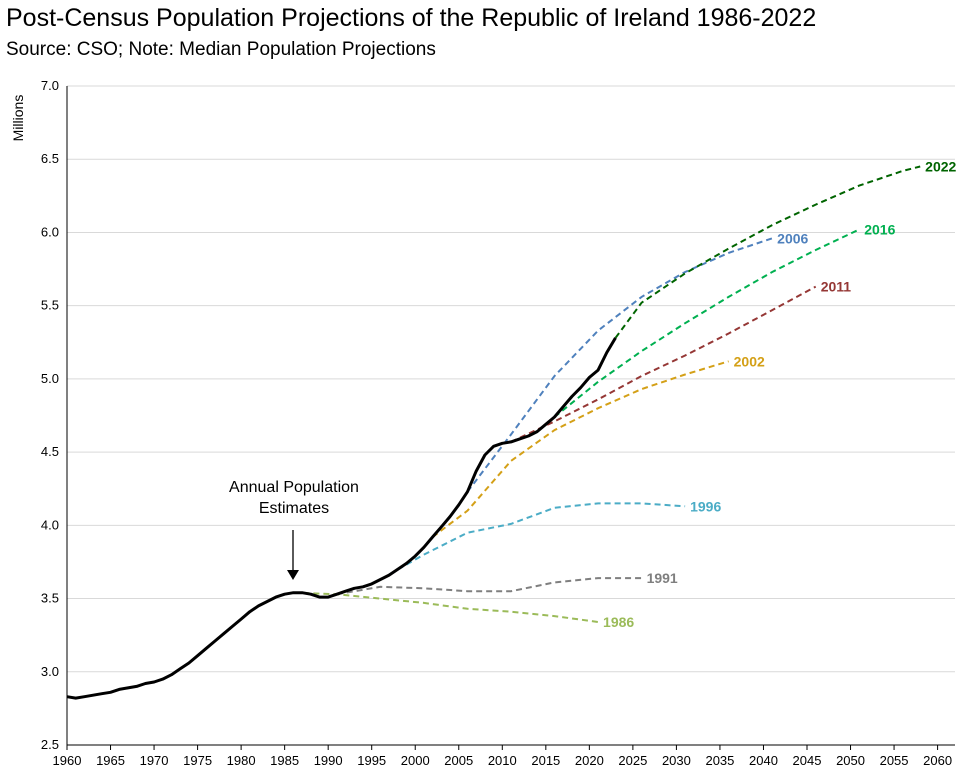  Describe the element at coordinates (50, 415) in the screenshot. I see `y-tick-labels: 2.5 3.0 3.5 4.0 4.5 5.0 5.5 6.0 6.5 7.0` at that location.